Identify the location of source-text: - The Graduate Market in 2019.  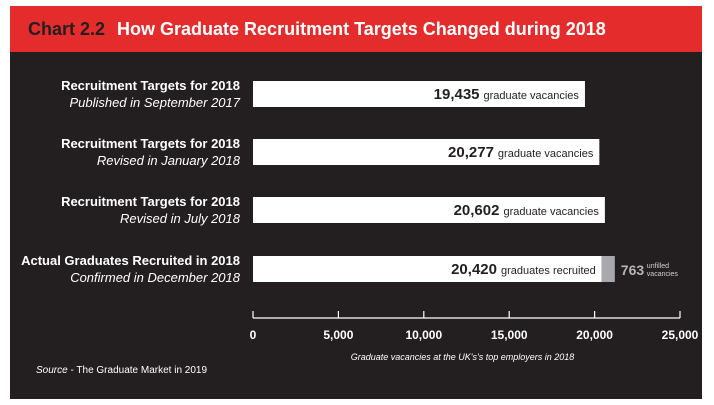
(137, 370).